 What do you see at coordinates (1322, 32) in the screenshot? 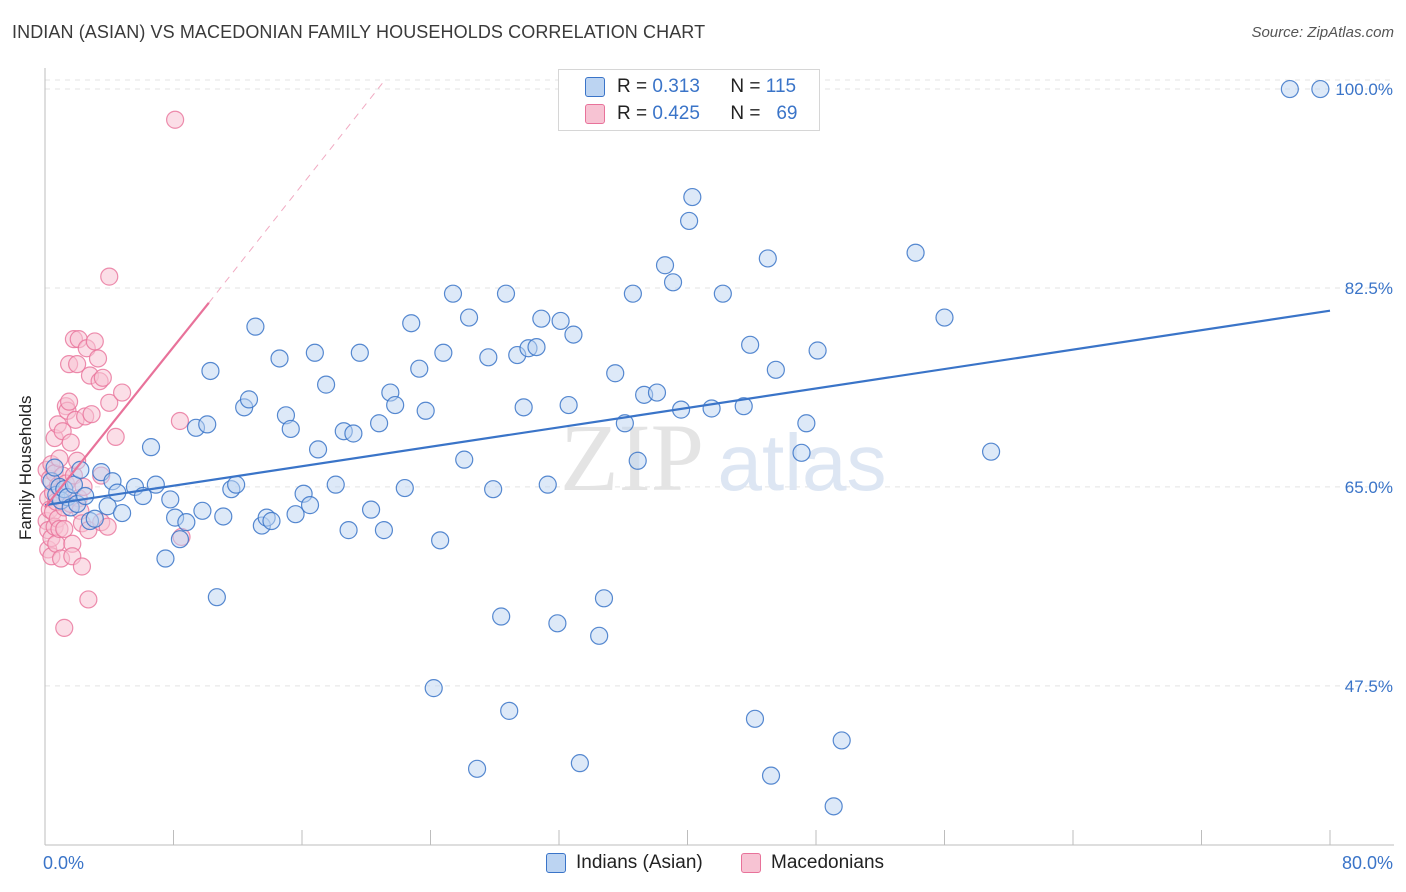
I see `chart-source: Source: ZipAtlas.com` at bounding box center [1322, 32].